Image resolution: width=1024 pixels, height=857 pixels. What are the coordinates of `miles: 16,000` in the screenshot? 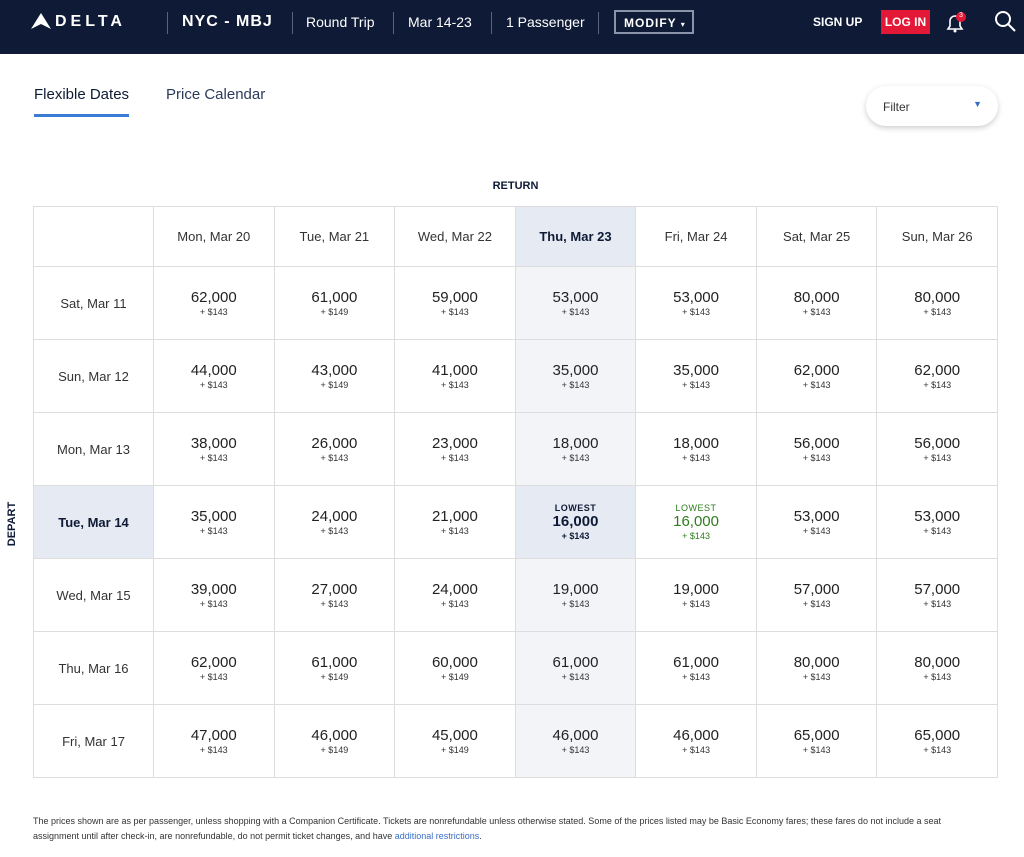 It's located at (696, 521).